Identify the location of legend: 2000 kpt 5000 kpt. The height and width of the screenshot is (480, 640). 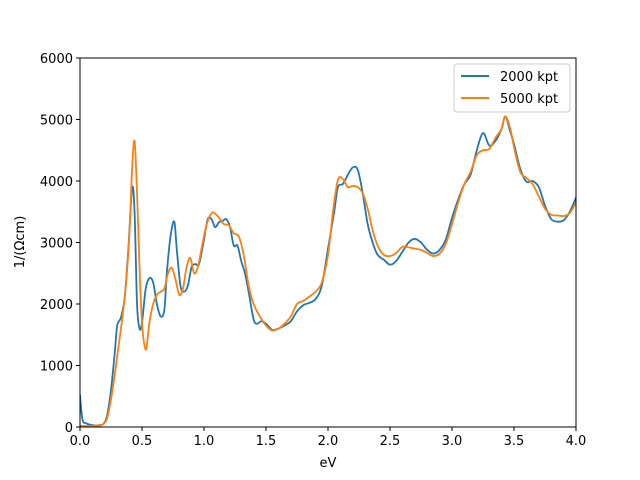
(512, 88).